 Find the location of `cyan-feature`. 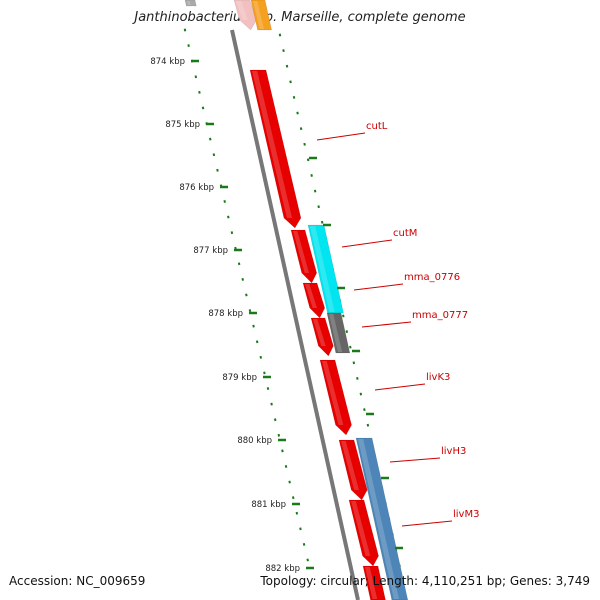

cyan-feature is located at coordinates (325, 269).